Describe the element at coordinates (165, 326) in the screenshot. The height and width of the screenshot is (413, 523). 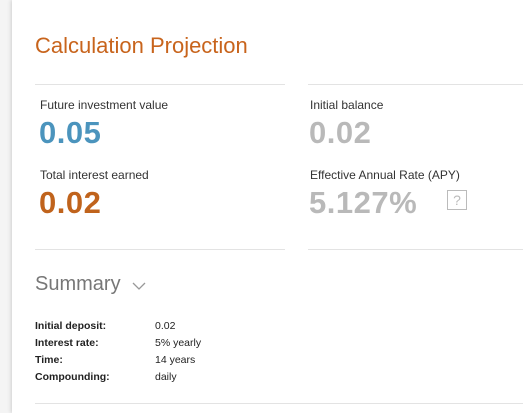
I see `summary-value: 0.02` at that location.